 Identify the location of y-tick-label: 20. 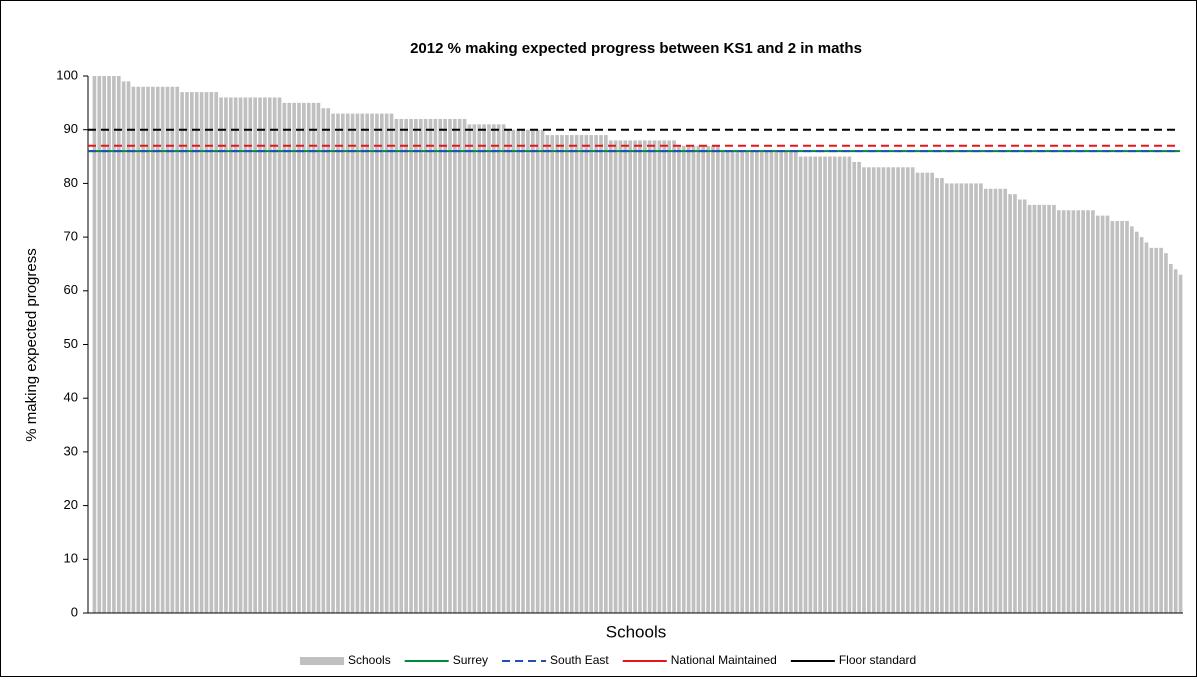
(71, 504).